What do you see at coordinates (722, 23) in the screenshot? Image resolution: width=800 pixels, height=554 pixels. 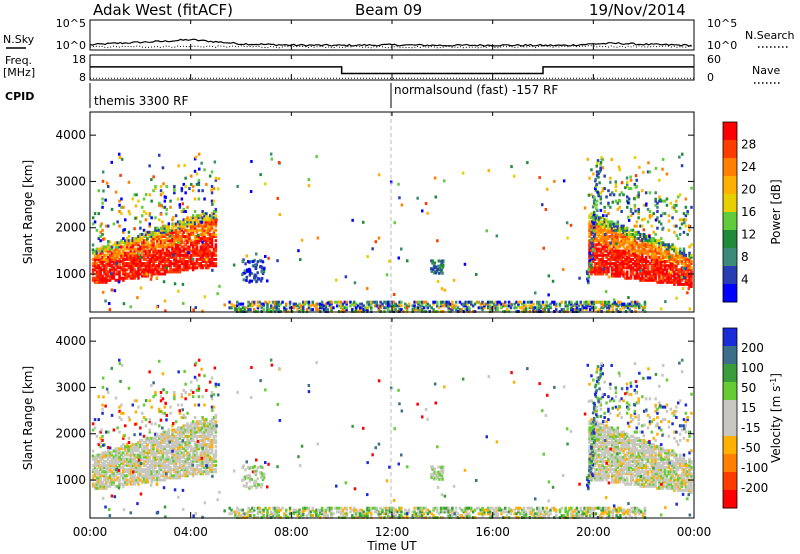 I see `noise-right-tick-high: 10^5` at bounding box center [722, 23].